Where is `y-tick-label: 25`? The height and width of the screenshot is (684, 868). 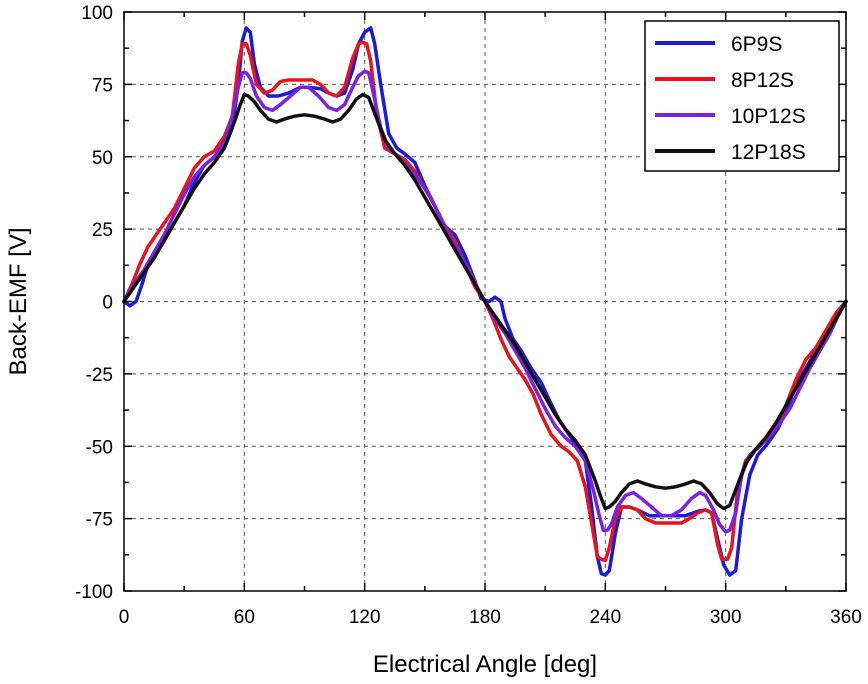
y-tick-label: 25 is located at coordinates (102, 230).